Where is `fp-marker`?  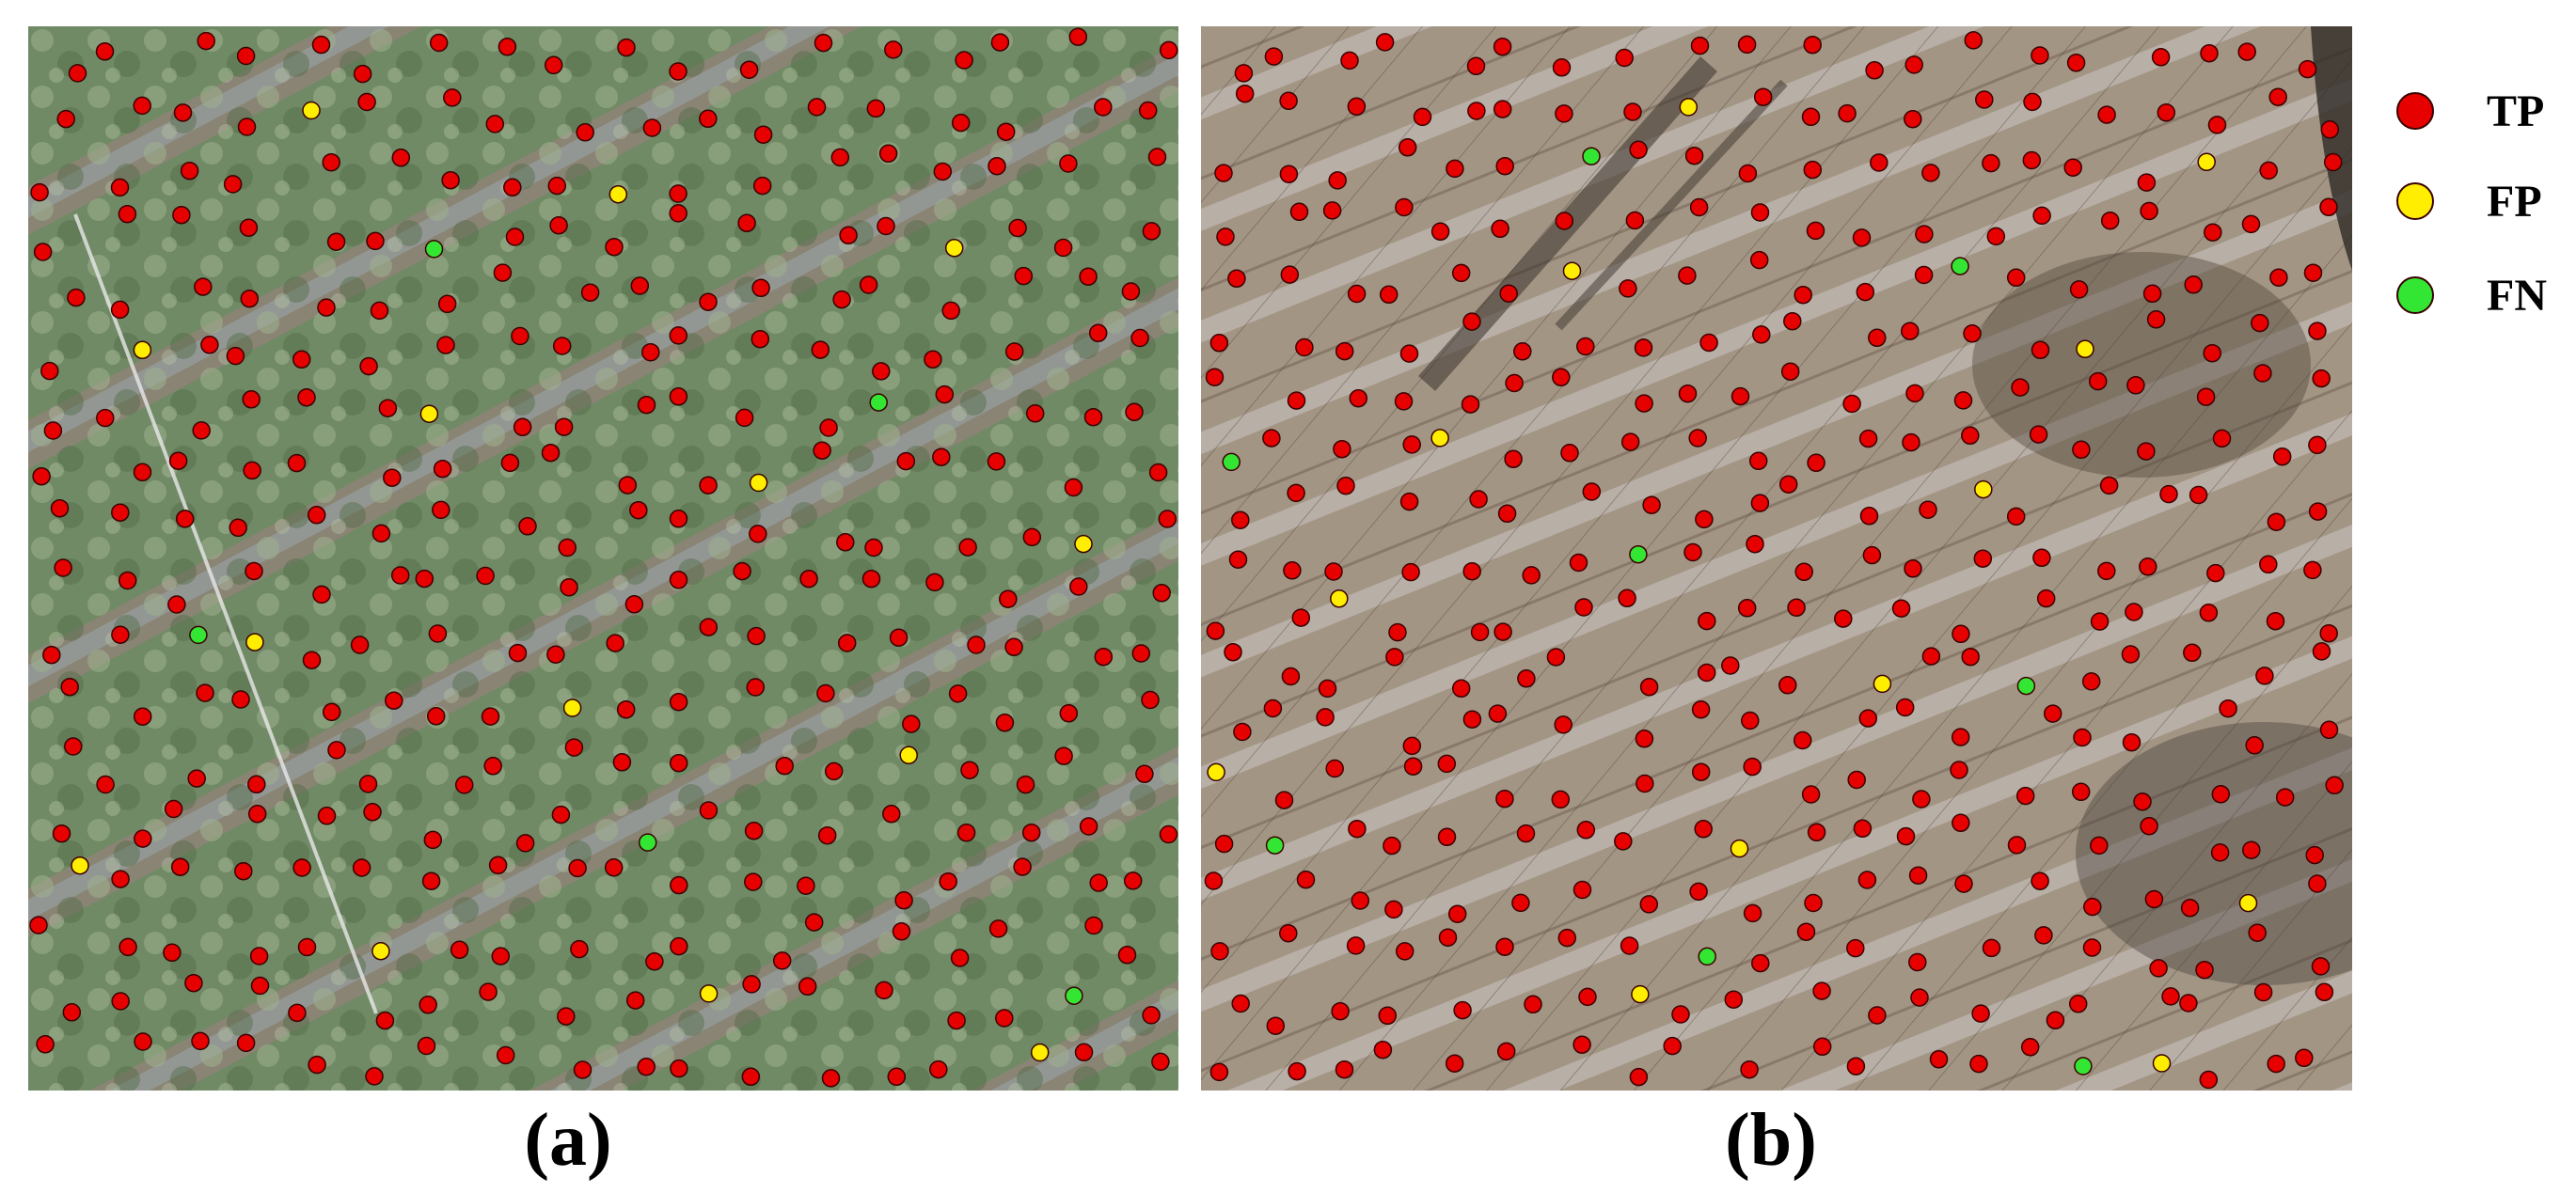 fp-marker is located at coordinates (1339, 599).